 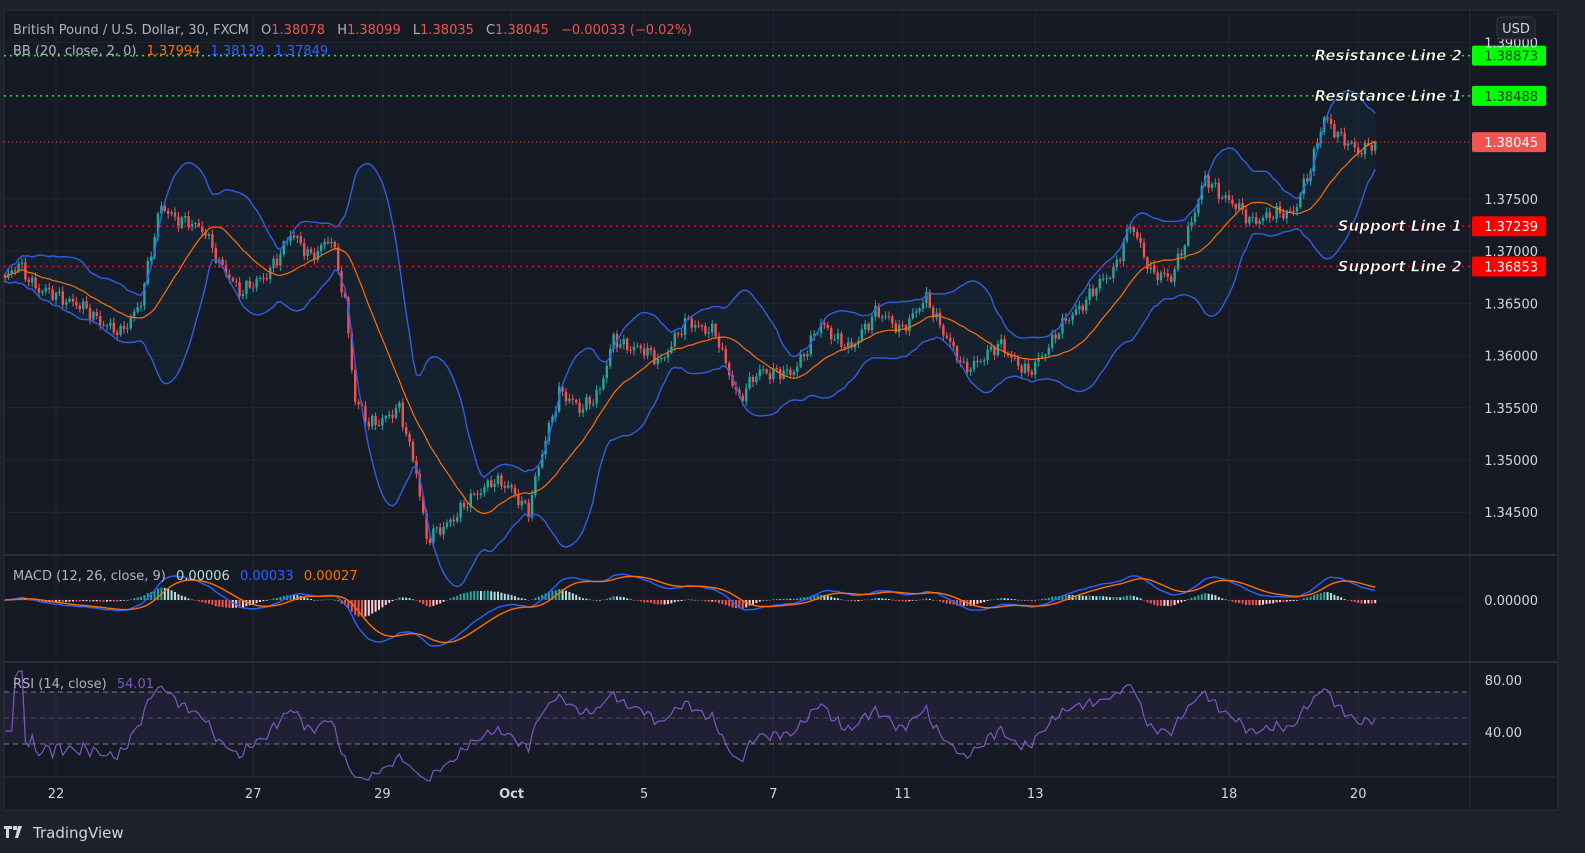 I want to click on level-price-tag: 1.38488, so click(x=1511, y=97).